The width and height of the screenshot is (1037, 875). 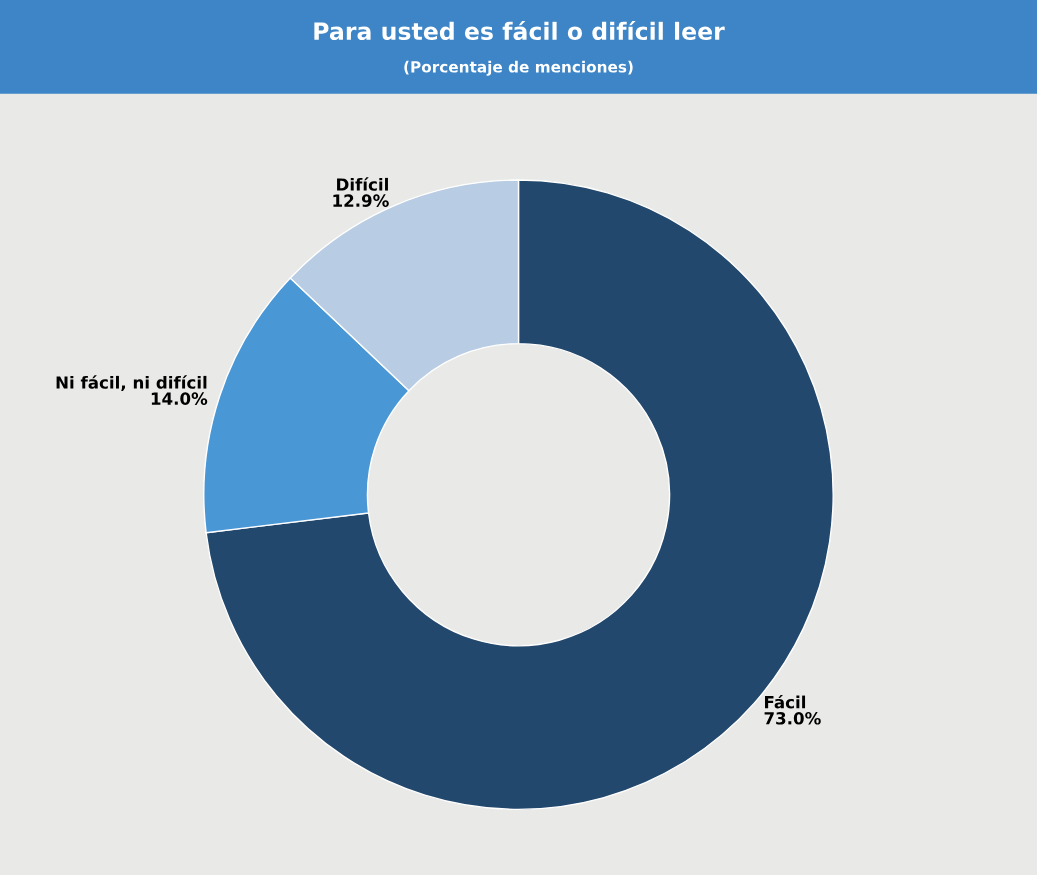 I want to click on chart-subtitle: (Porcentaje de menciones), so click(x=518, y=68).